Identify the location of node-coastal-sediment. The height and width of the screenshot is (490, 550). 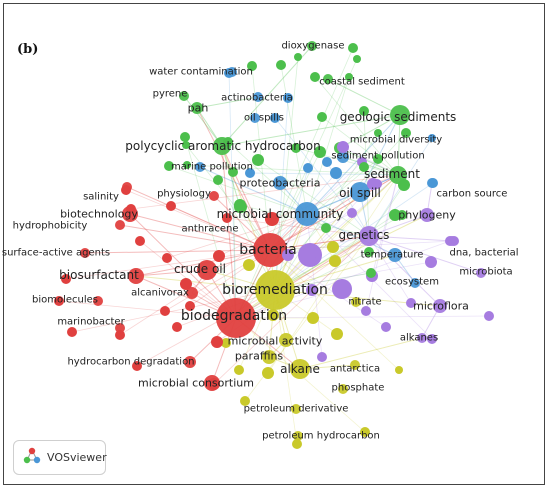
(328, 79).